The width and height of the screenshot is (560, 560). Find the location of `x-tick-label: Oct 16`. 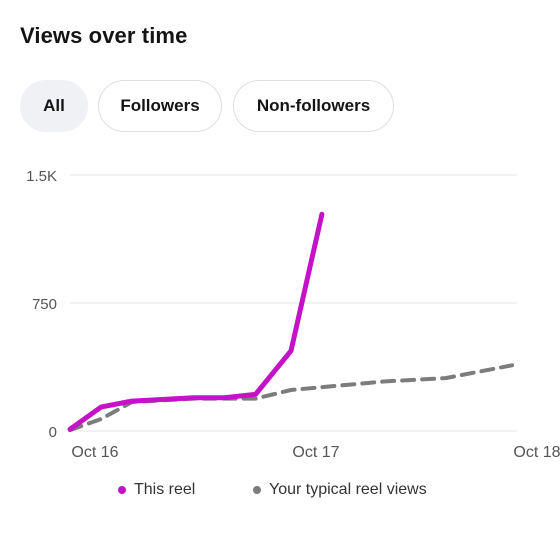

x-tick-label: Oct 16 is located at coordinates (94, 452).